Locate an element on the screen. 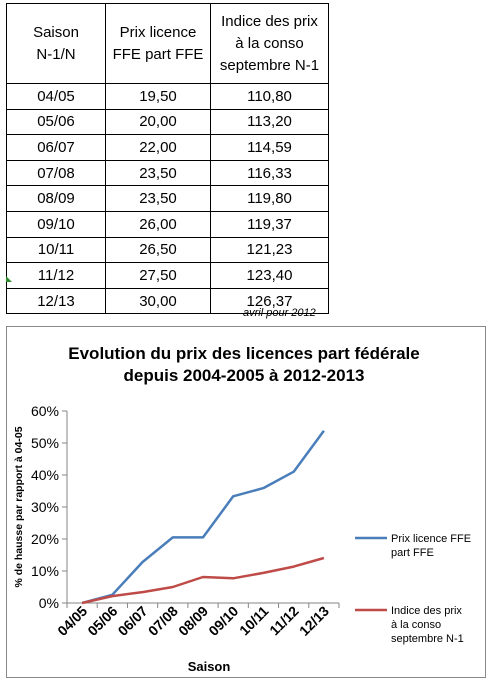  cell-license-price: 26,00 is located at coordinates (158, 224).